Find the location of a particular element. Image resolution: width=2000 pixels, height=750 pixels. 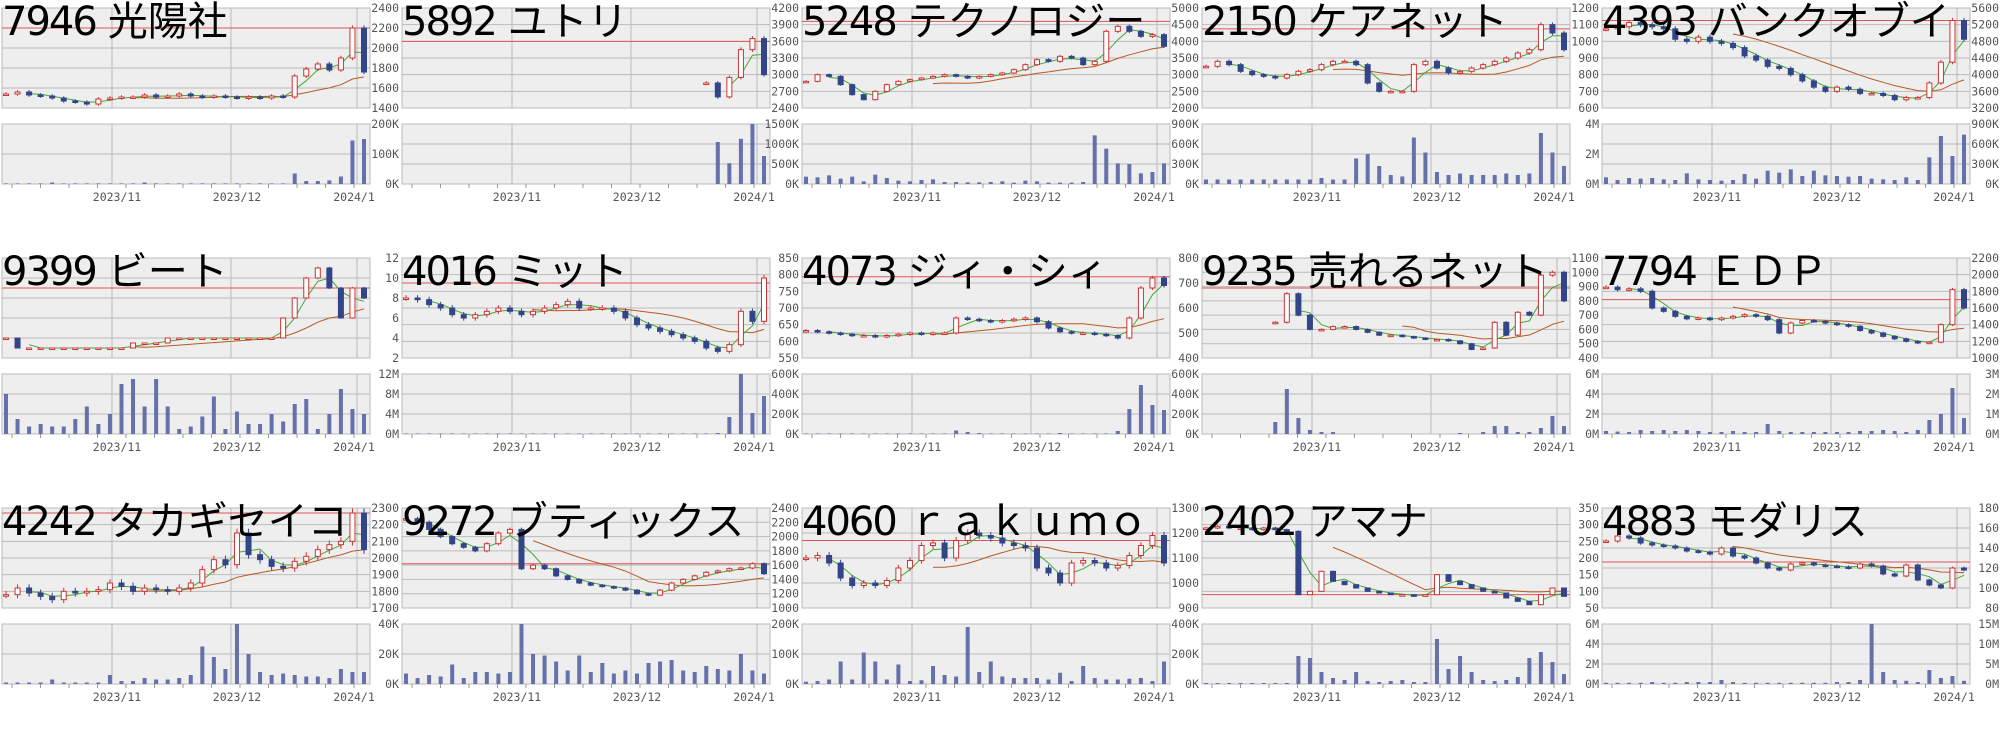

price-tick-label: 1700 is located at coordinates (385, 608).